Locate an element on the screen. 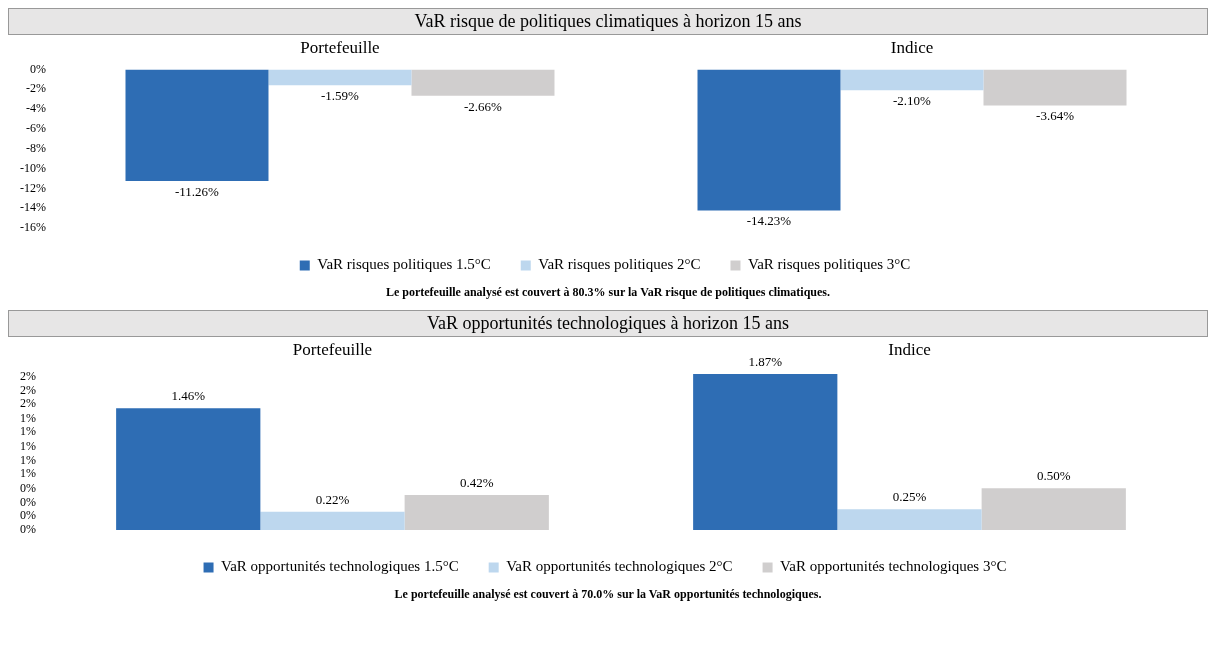  data-label: 0.50% is located at coordinates (1053, 476).